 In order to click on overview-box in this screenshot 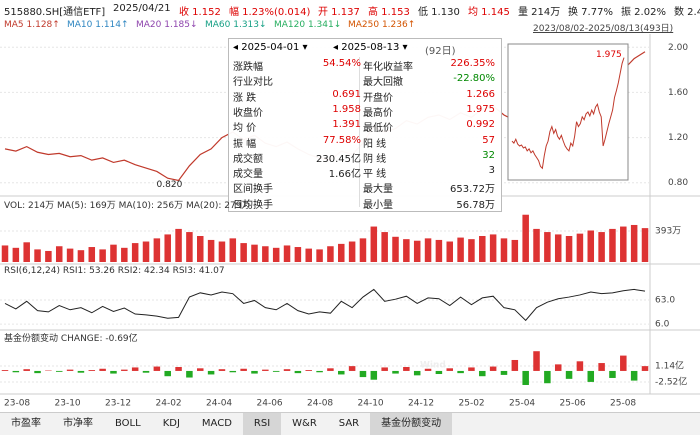, I will do `click(568, 112)`.